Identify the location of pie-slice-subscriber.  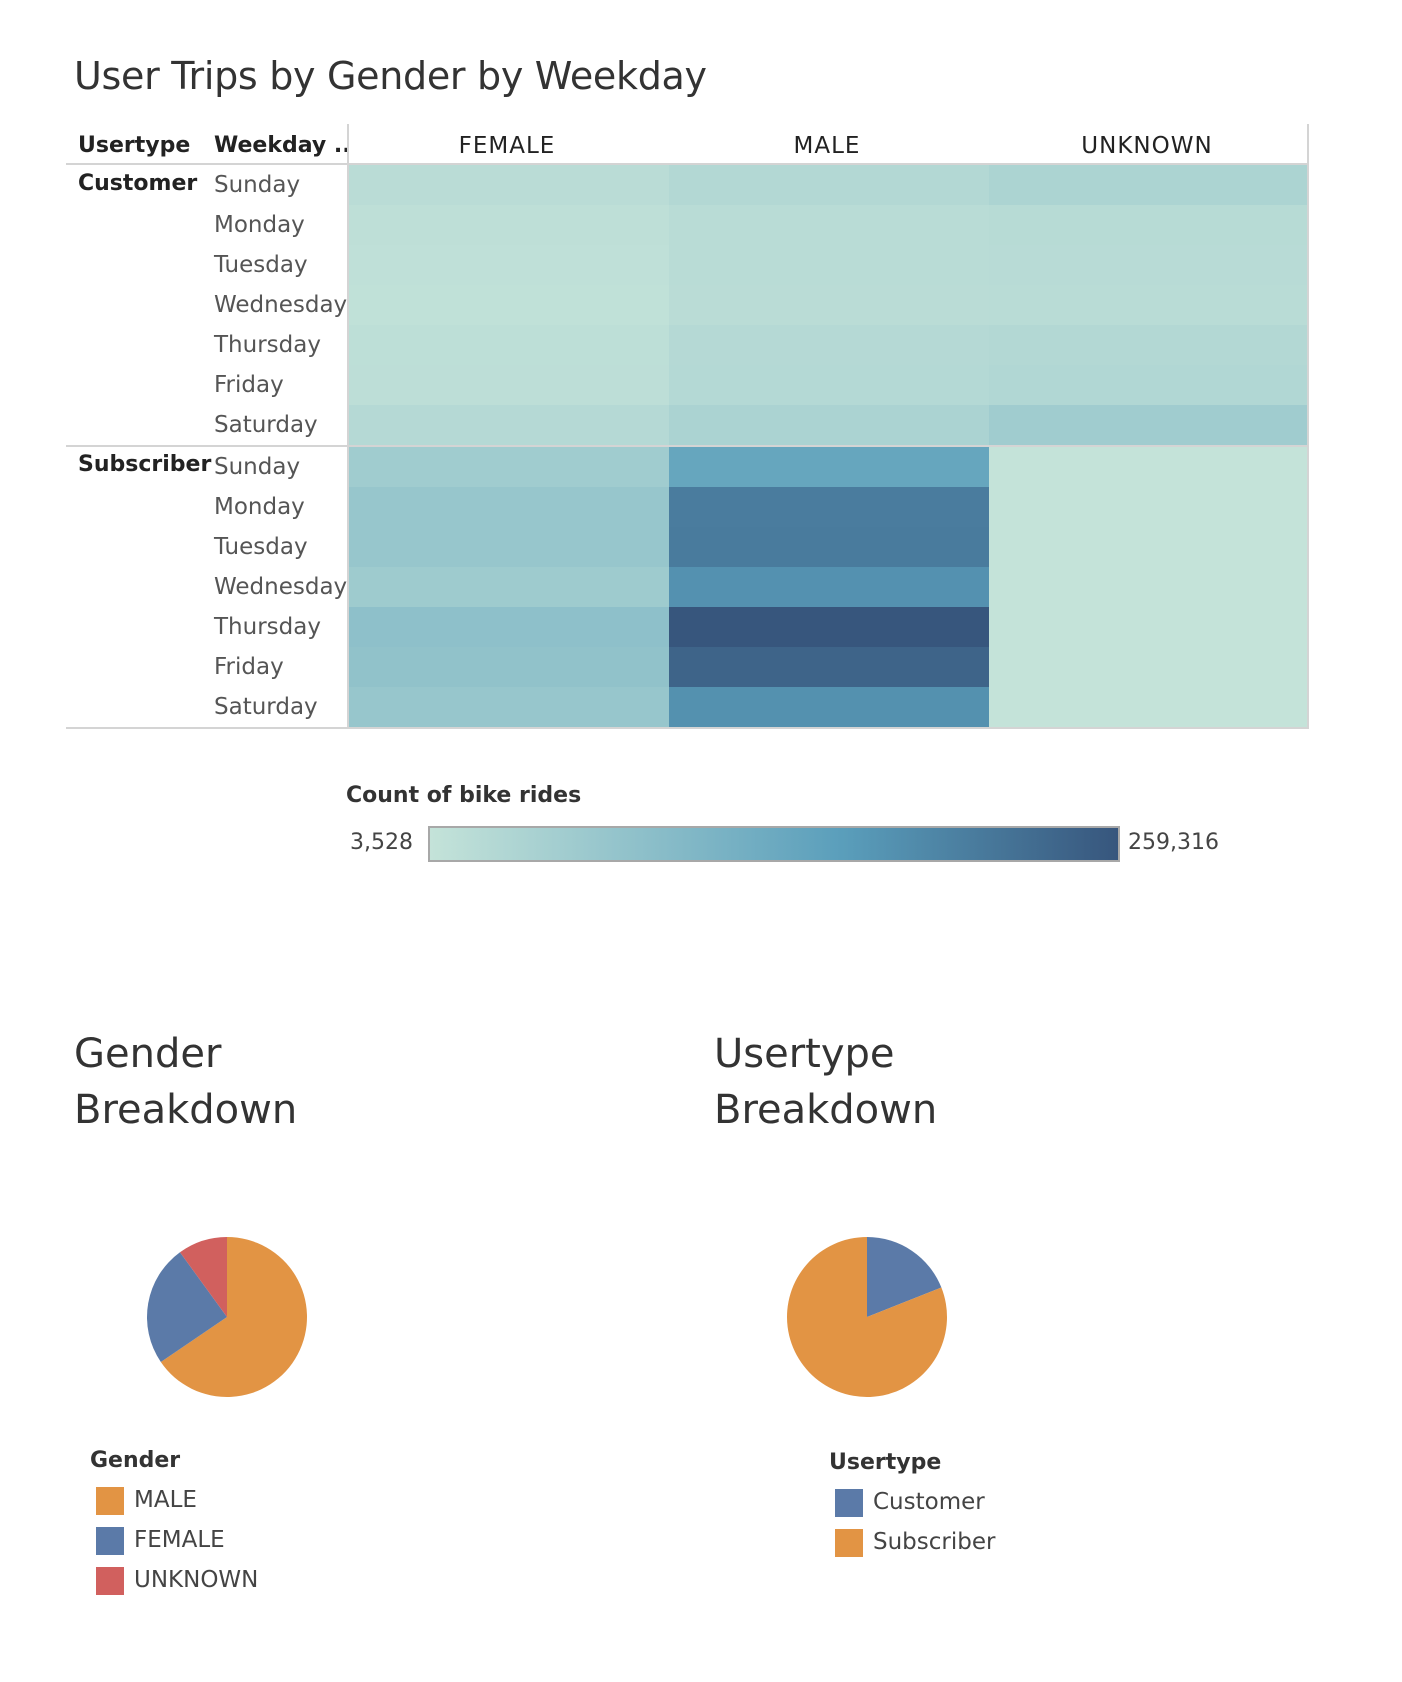
(867, 1317).